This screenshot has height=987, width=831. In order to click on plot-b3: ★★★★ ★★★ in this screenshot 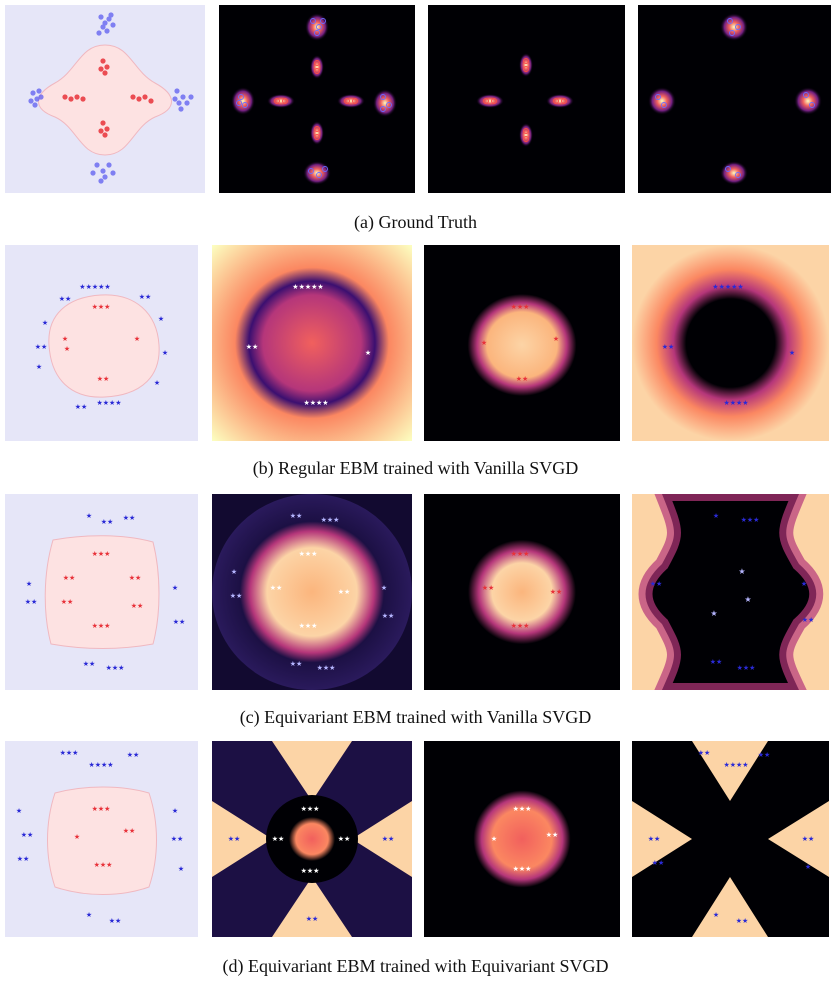, I will do `click(522, 343)`.